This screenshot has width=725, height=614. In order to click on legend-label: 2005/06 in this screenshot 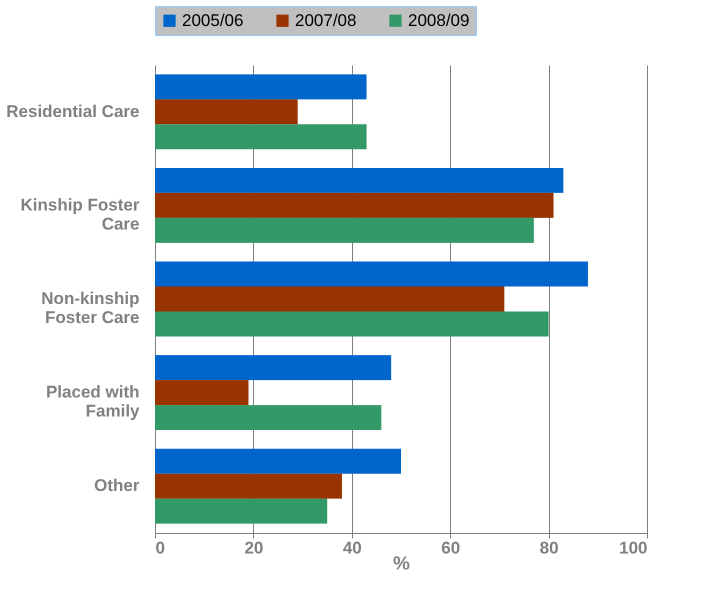, I will do `click(213, 20)`.